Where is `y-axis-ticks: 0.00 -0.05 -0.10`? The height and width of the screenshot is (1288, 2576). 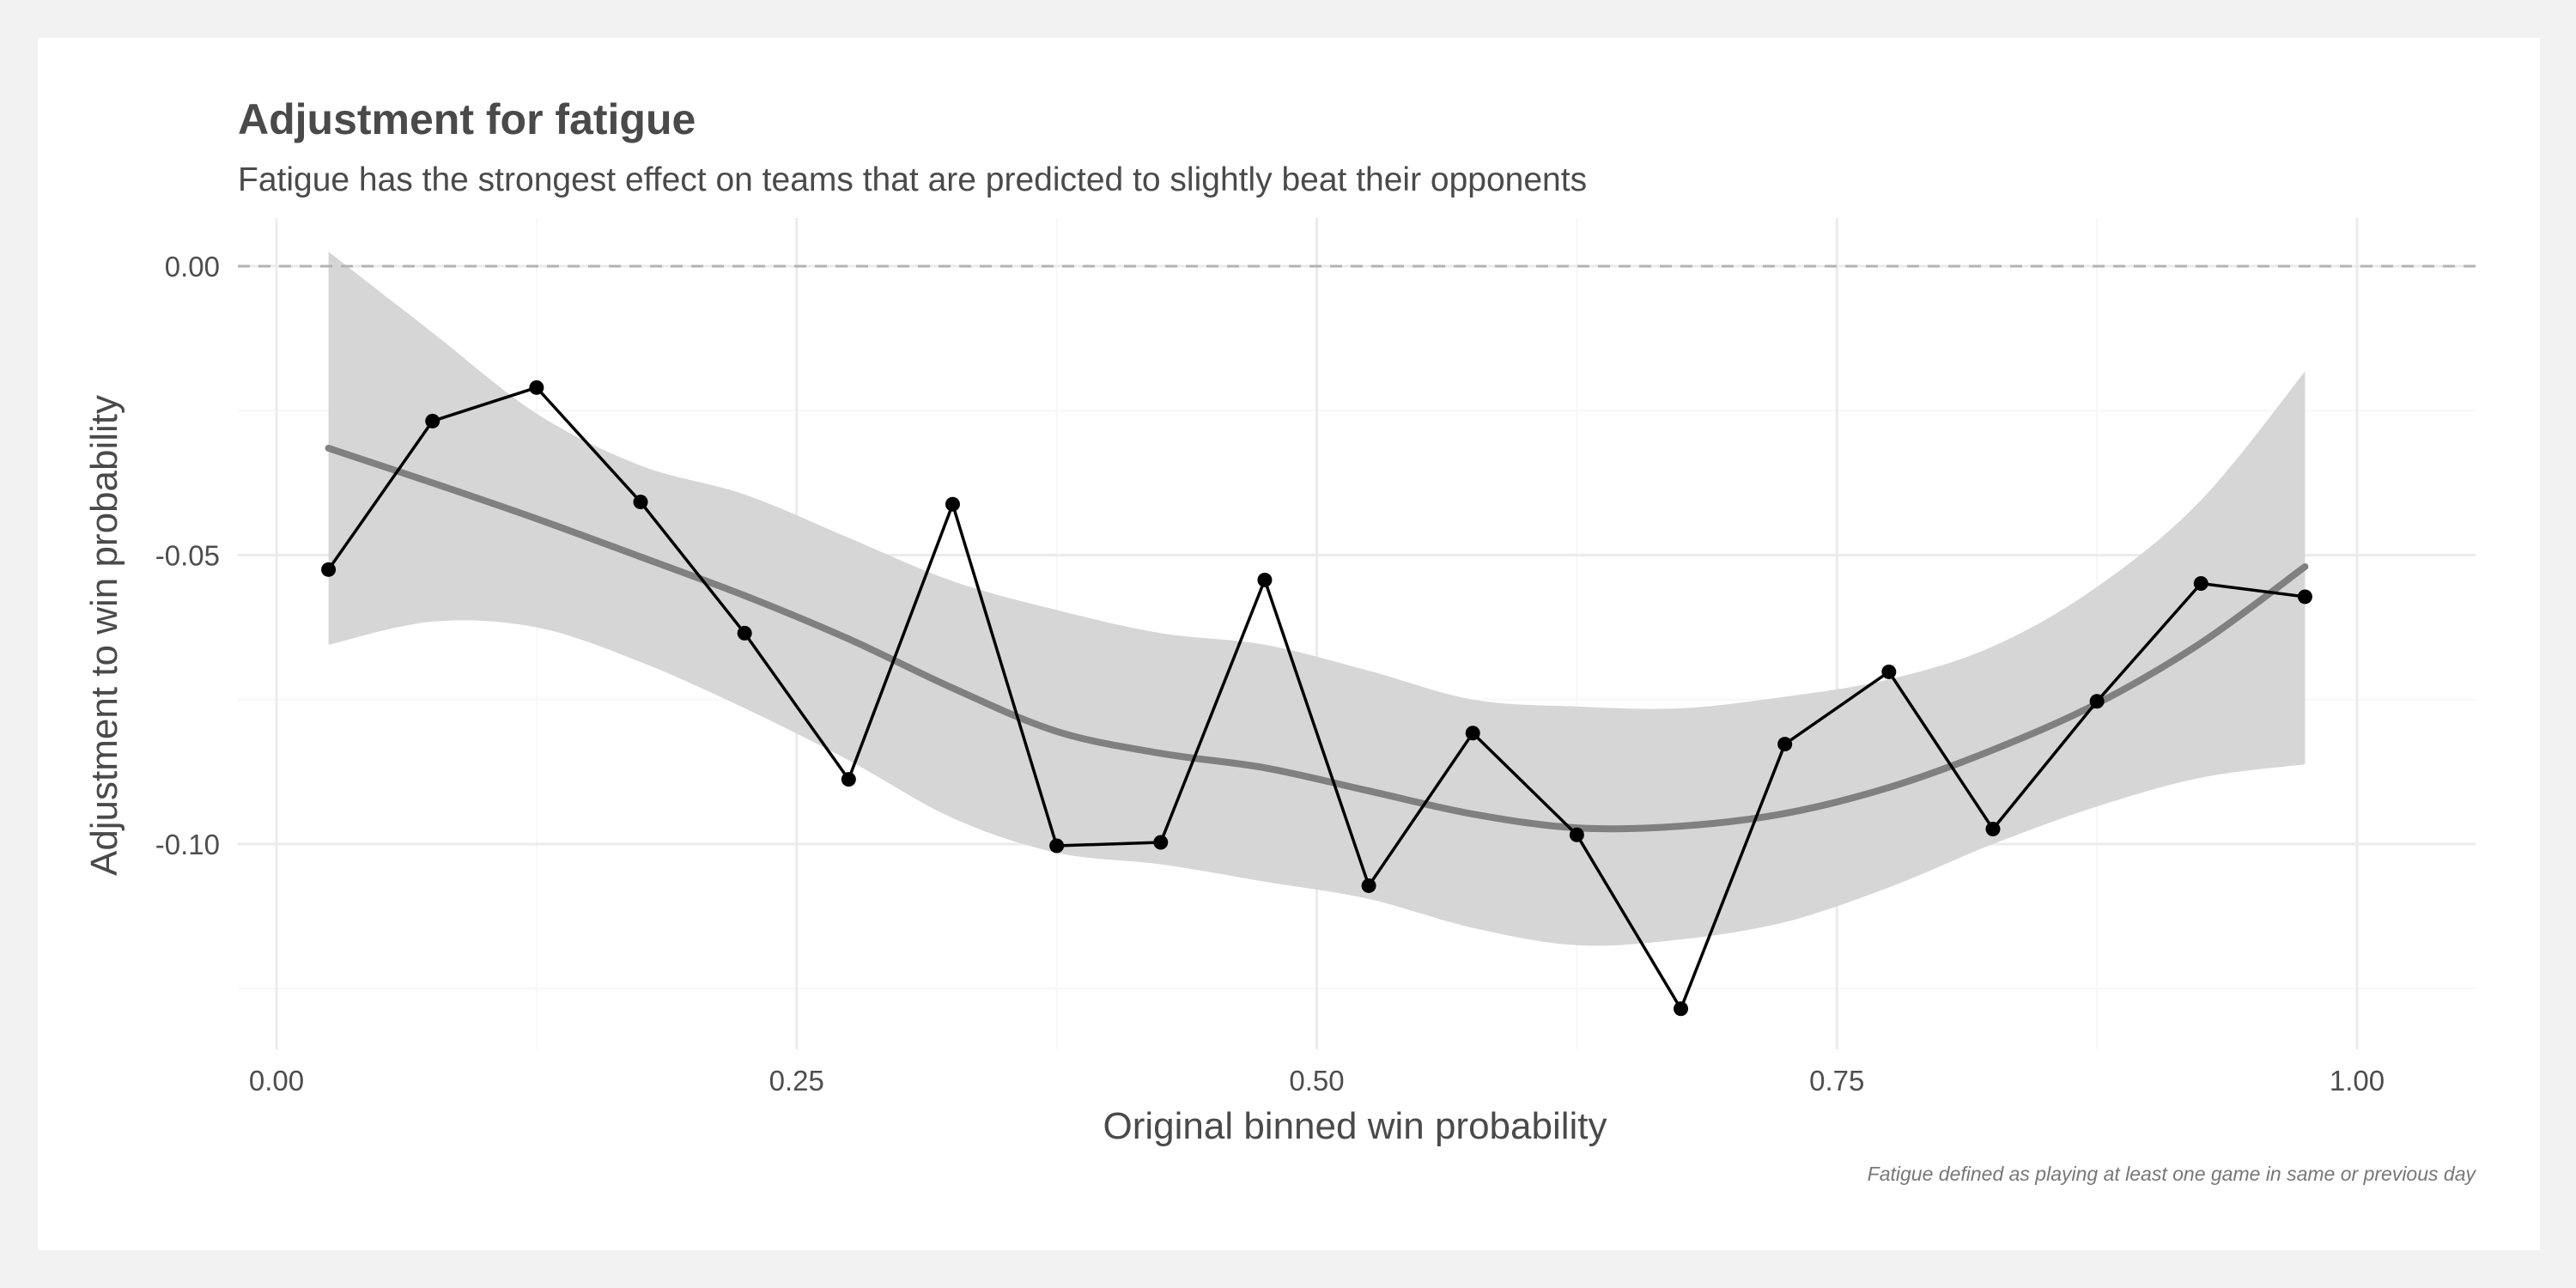
y-axis-ticks: 0.00 -0.05 -0.10 is located at coordinates (187, 555).